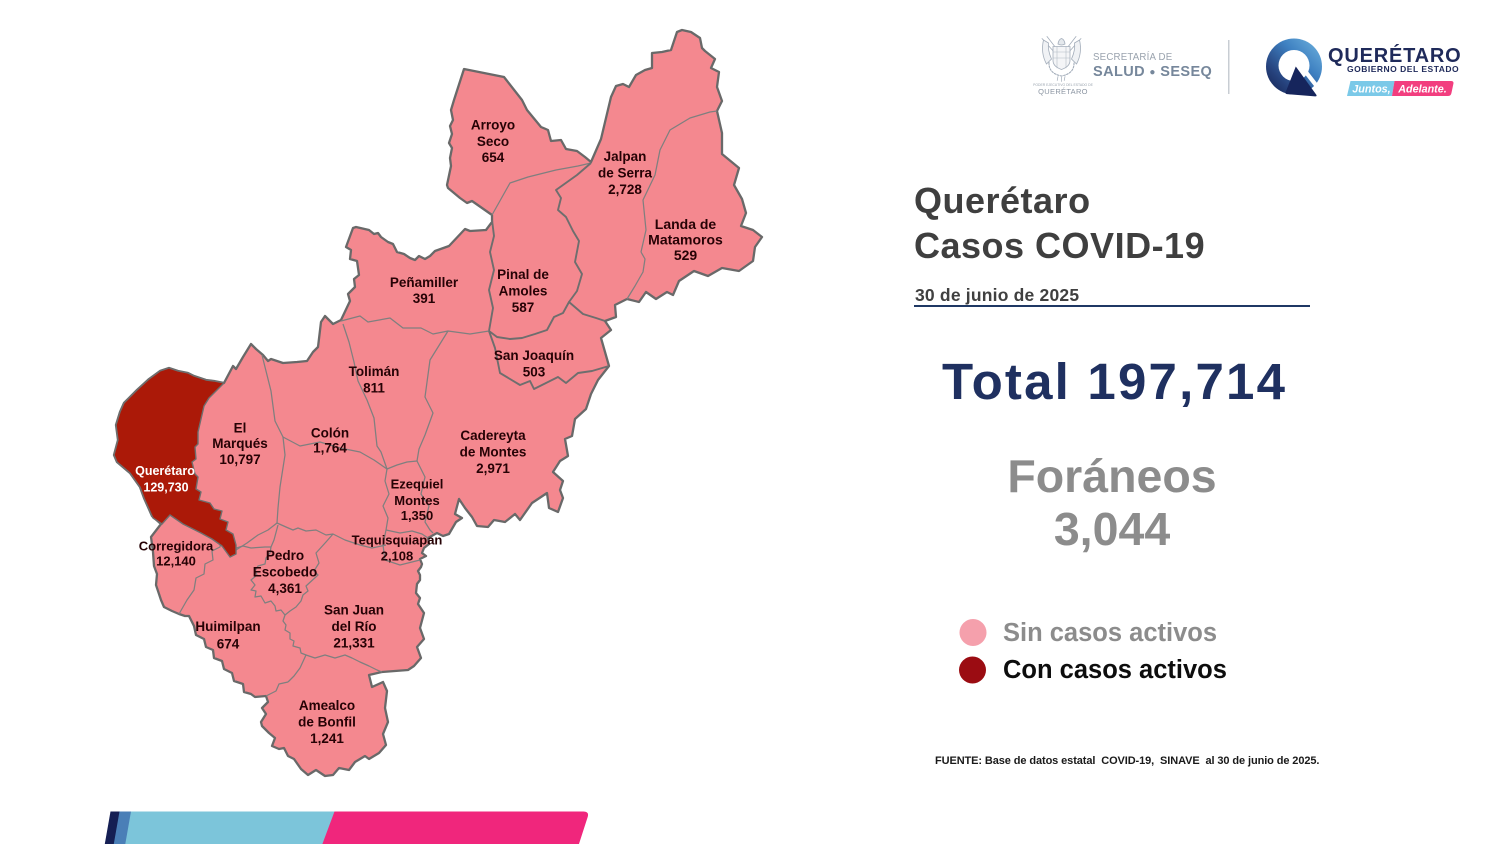 The image size is (1500, 844). What do you see at coordinates (397, 540) in the screenshot?
I see `svg-text: Tequisquiapan` at bounding box center [397, 540].